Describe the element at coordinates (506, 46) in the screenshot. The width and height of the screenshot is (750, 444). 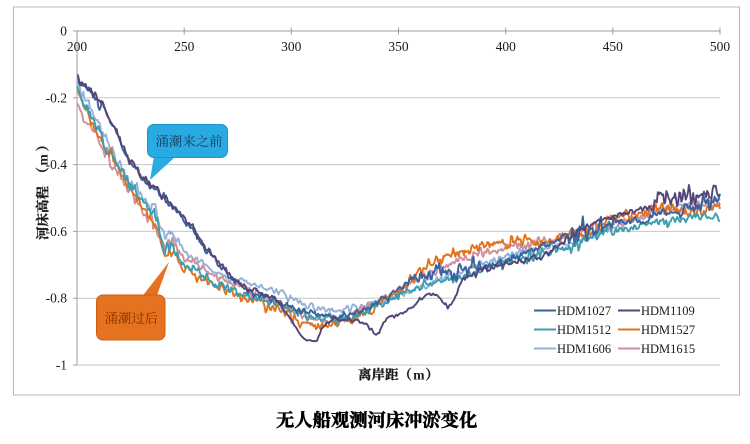
I see `svg-text: 400` at that location.